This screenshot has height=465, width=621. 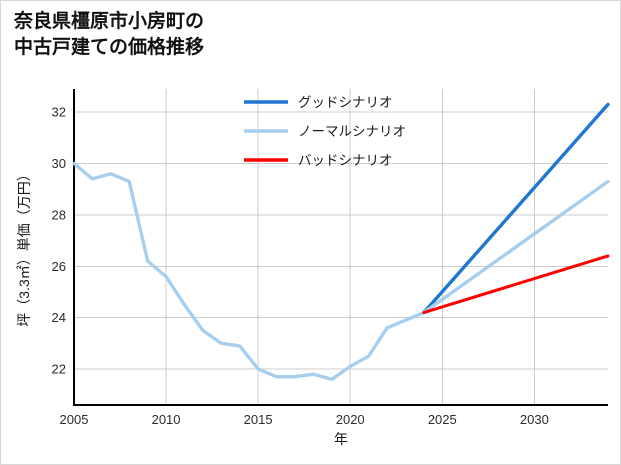 What do you see at coordinates (74, 419) in the screenshot?
I see `x-tick-label: 2005` at bounding box center [74, 419].